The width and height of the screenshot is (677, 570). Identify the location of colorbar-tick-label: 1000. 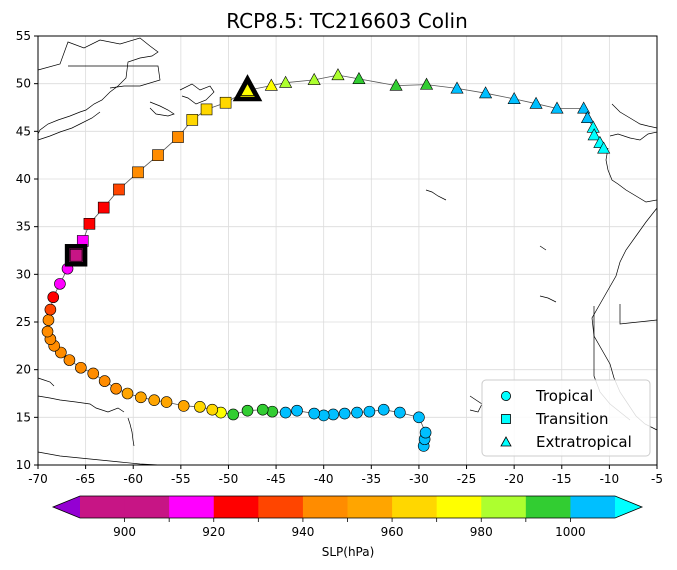
(570, 532).